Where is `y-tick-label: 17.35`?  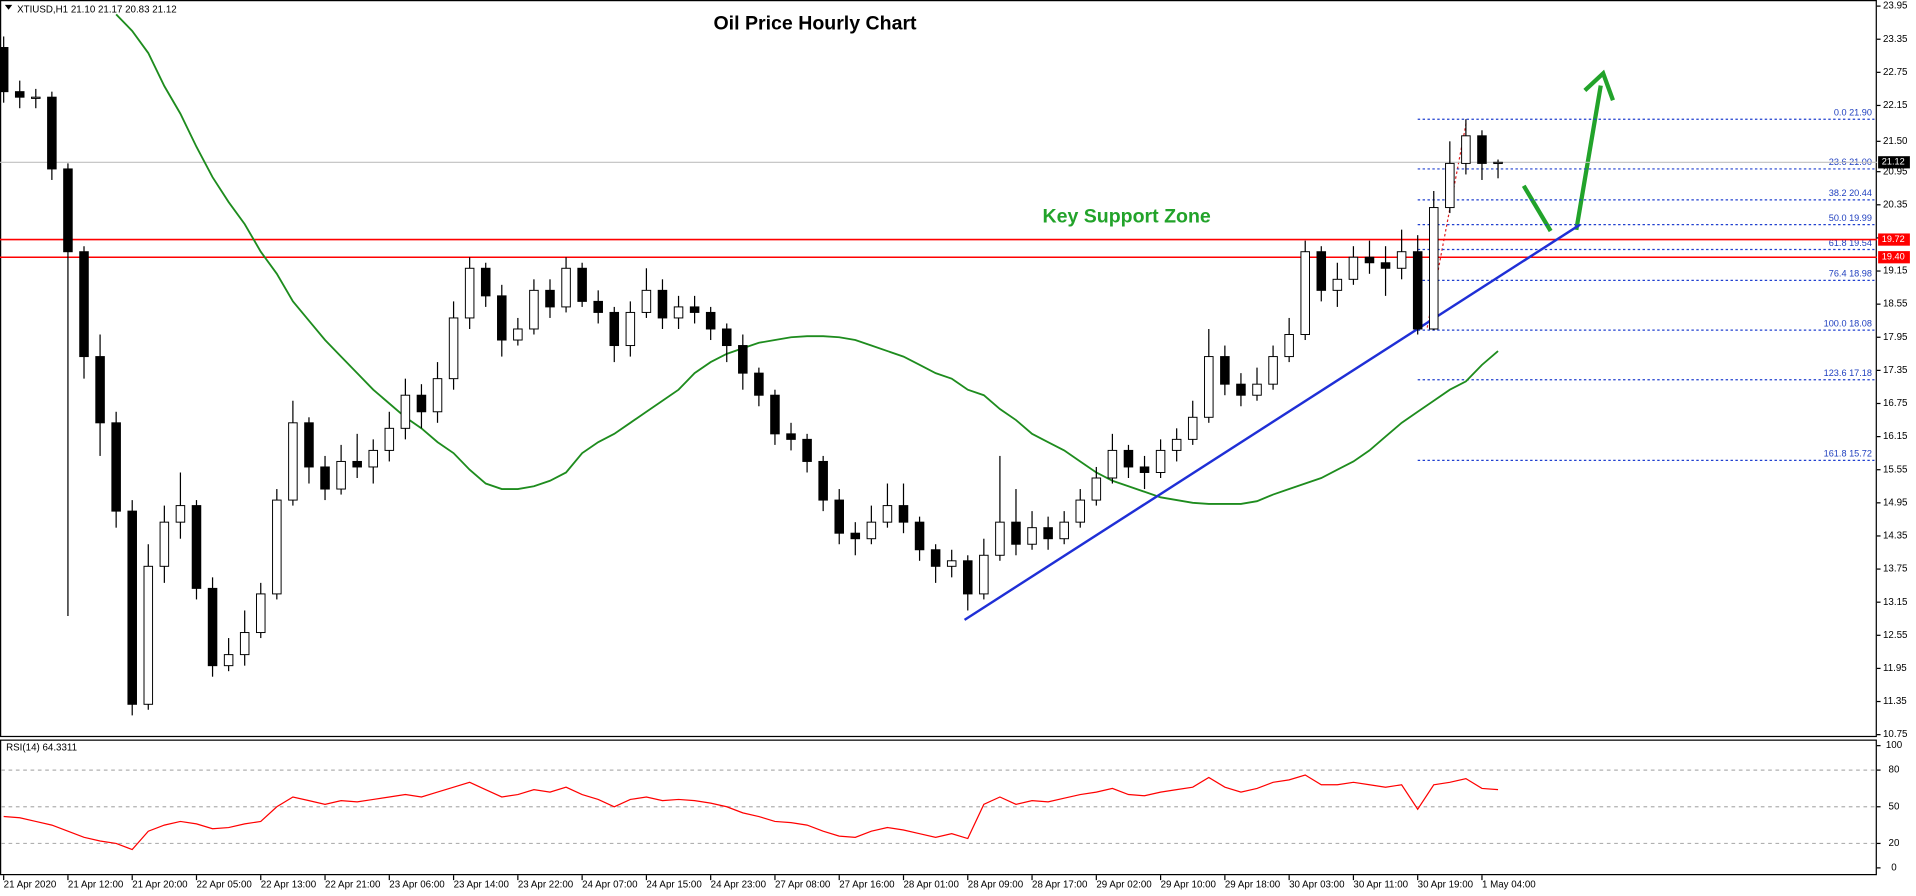 y-tick-label: 17.35 is located at coordinates (1895, 370).